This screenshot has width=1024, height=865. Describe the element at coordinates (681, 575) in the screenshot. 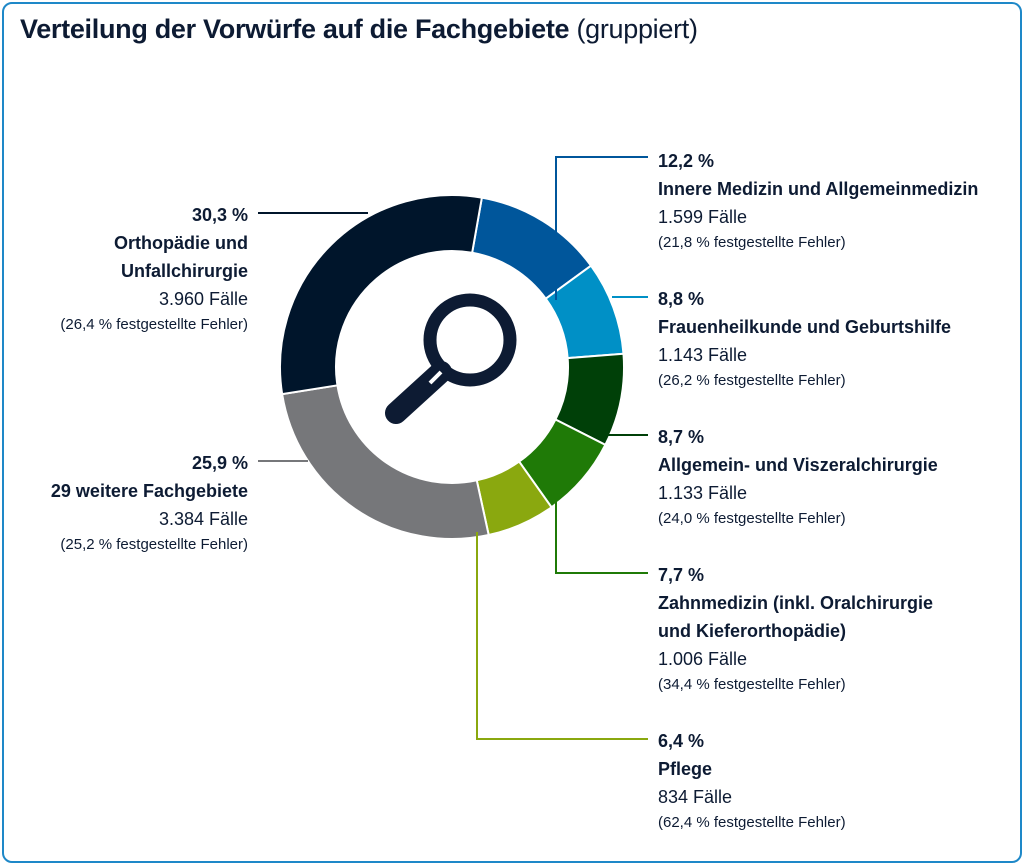

I see `slice-percent: 7,7 %` at that location.